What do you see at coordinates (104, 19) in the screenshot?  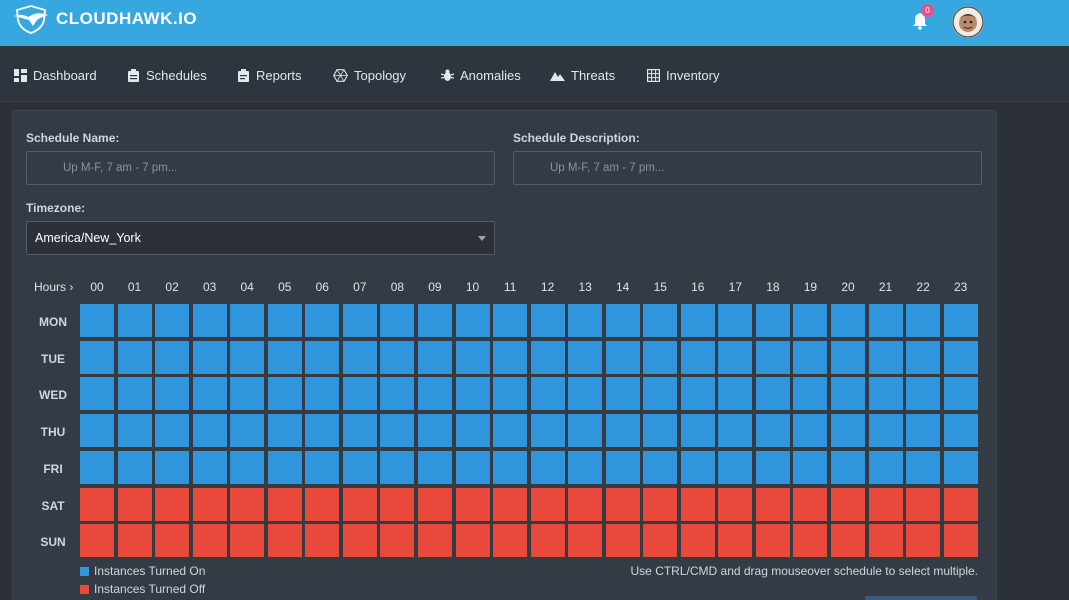 I see `brand-logo: CLOUDHAWK.IO` at bounding box center [104, 19].